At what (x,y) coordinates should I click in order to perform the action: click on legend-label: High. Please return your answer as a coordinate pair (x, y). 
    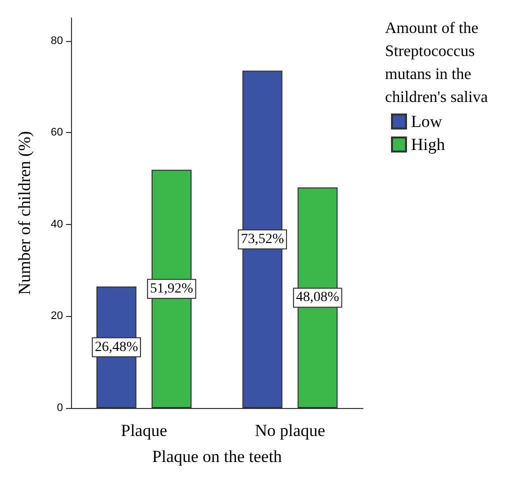
    Looking at the image, I should click on (428, 144).